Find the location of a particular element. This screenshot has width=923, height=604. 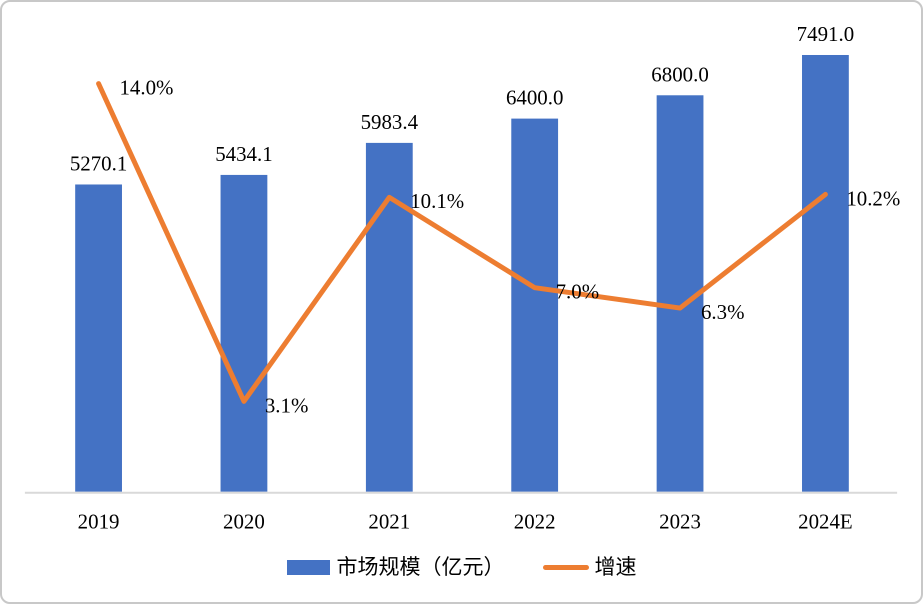

growth-rate-label-2023: 6.3% is located at coordinates (723, 312).